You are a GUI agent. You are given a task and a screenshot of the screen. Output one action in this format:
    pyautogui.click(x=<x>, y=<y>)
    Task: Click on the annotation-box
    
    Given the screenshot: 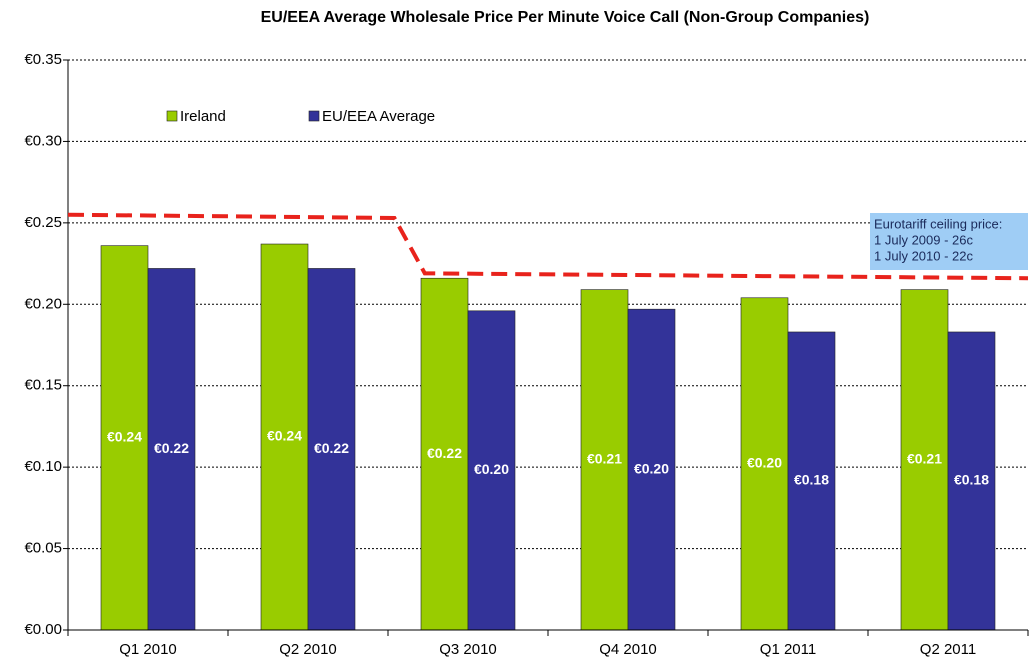 What is the action you would take?
    pyautogui.click(x=949, y=241)
    